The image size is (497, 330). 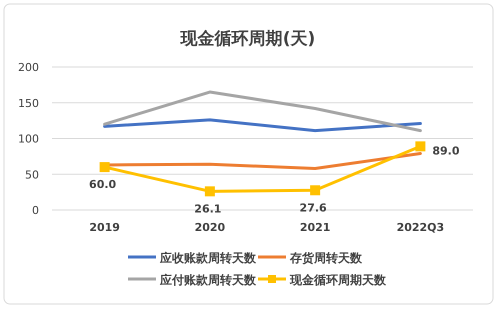 What do you see at coordinates (35, 210) in the screenshot?
I see `y-tick-label: 0` at bounding box center [35, 210].